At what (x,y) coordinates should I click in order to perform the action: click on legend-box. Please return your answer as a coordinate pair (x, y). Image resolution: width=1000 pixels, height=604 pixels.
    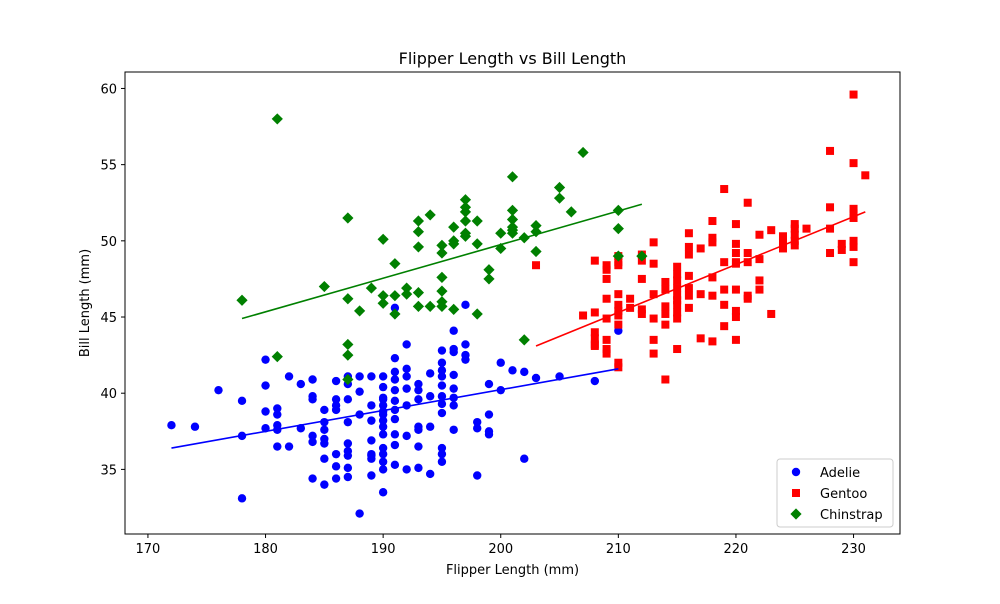
    Looking at the image, I should click on (835, 493).